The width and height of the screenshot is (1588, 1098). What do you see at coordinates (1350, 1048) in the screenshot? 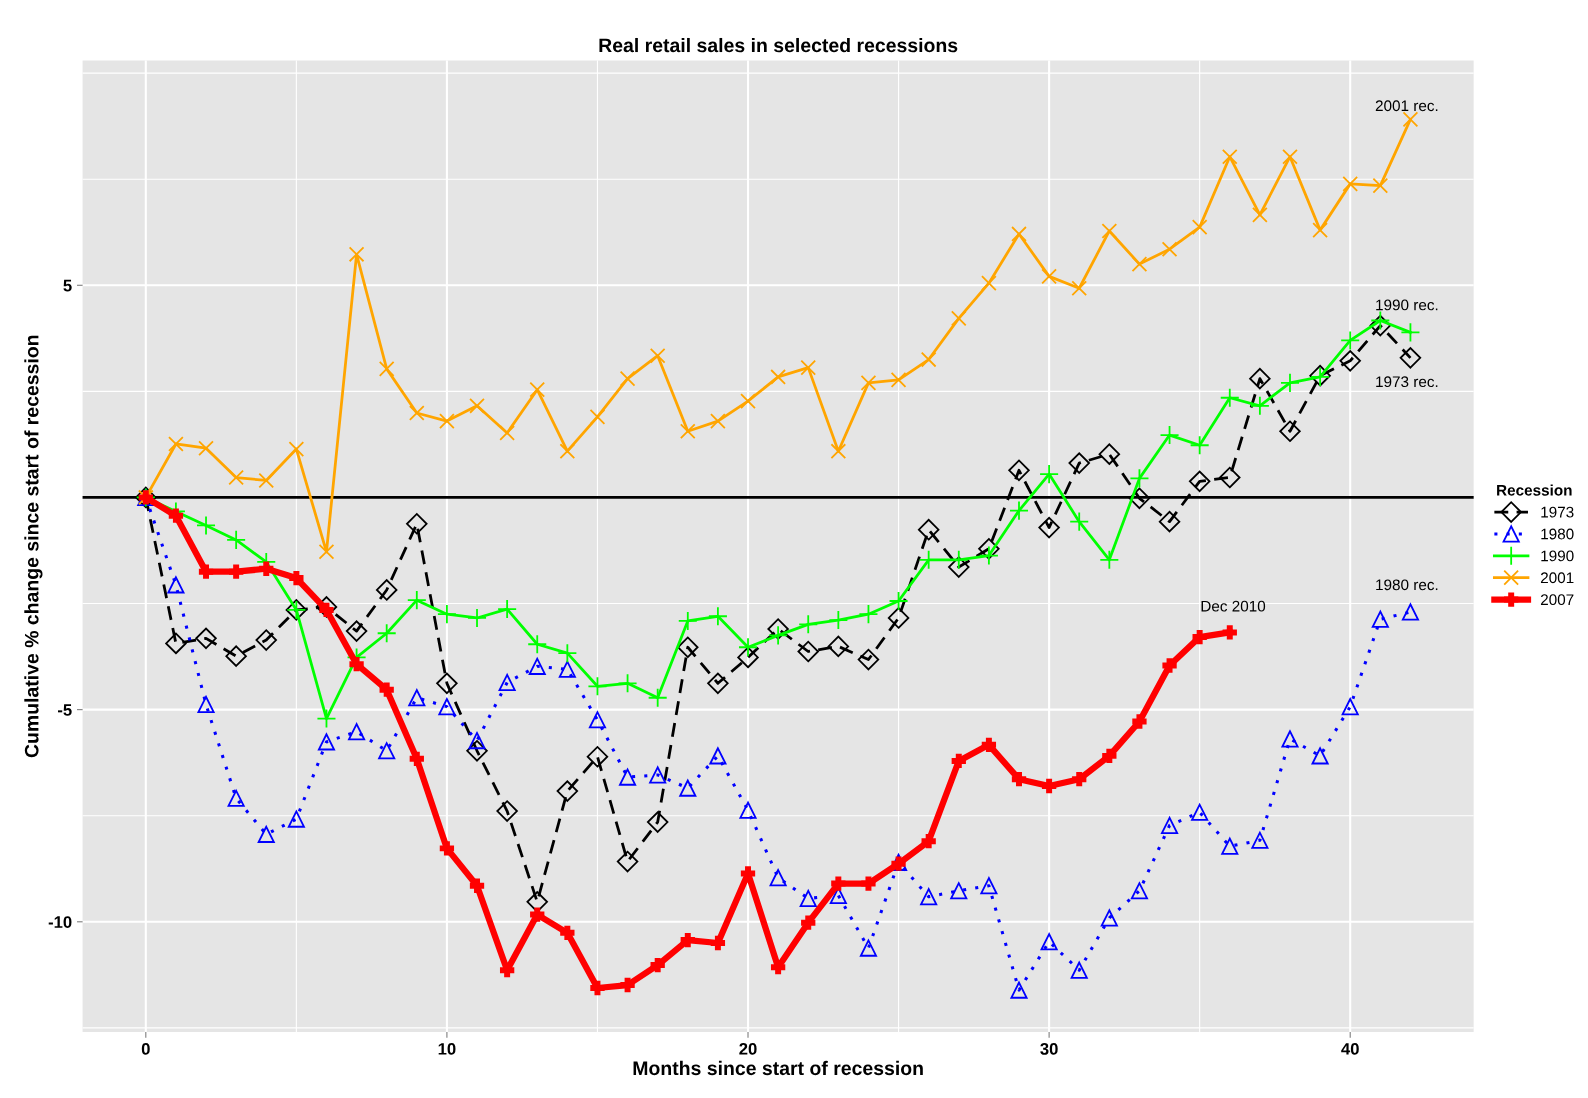
I see `x-tick-label: 40` at bounding box center [1350, 1048].